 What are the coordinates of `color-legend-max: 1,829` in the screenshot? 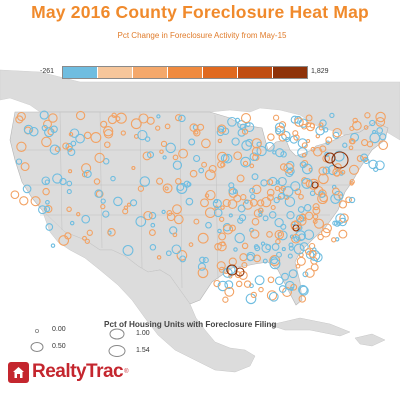 It's located at (320, 71).